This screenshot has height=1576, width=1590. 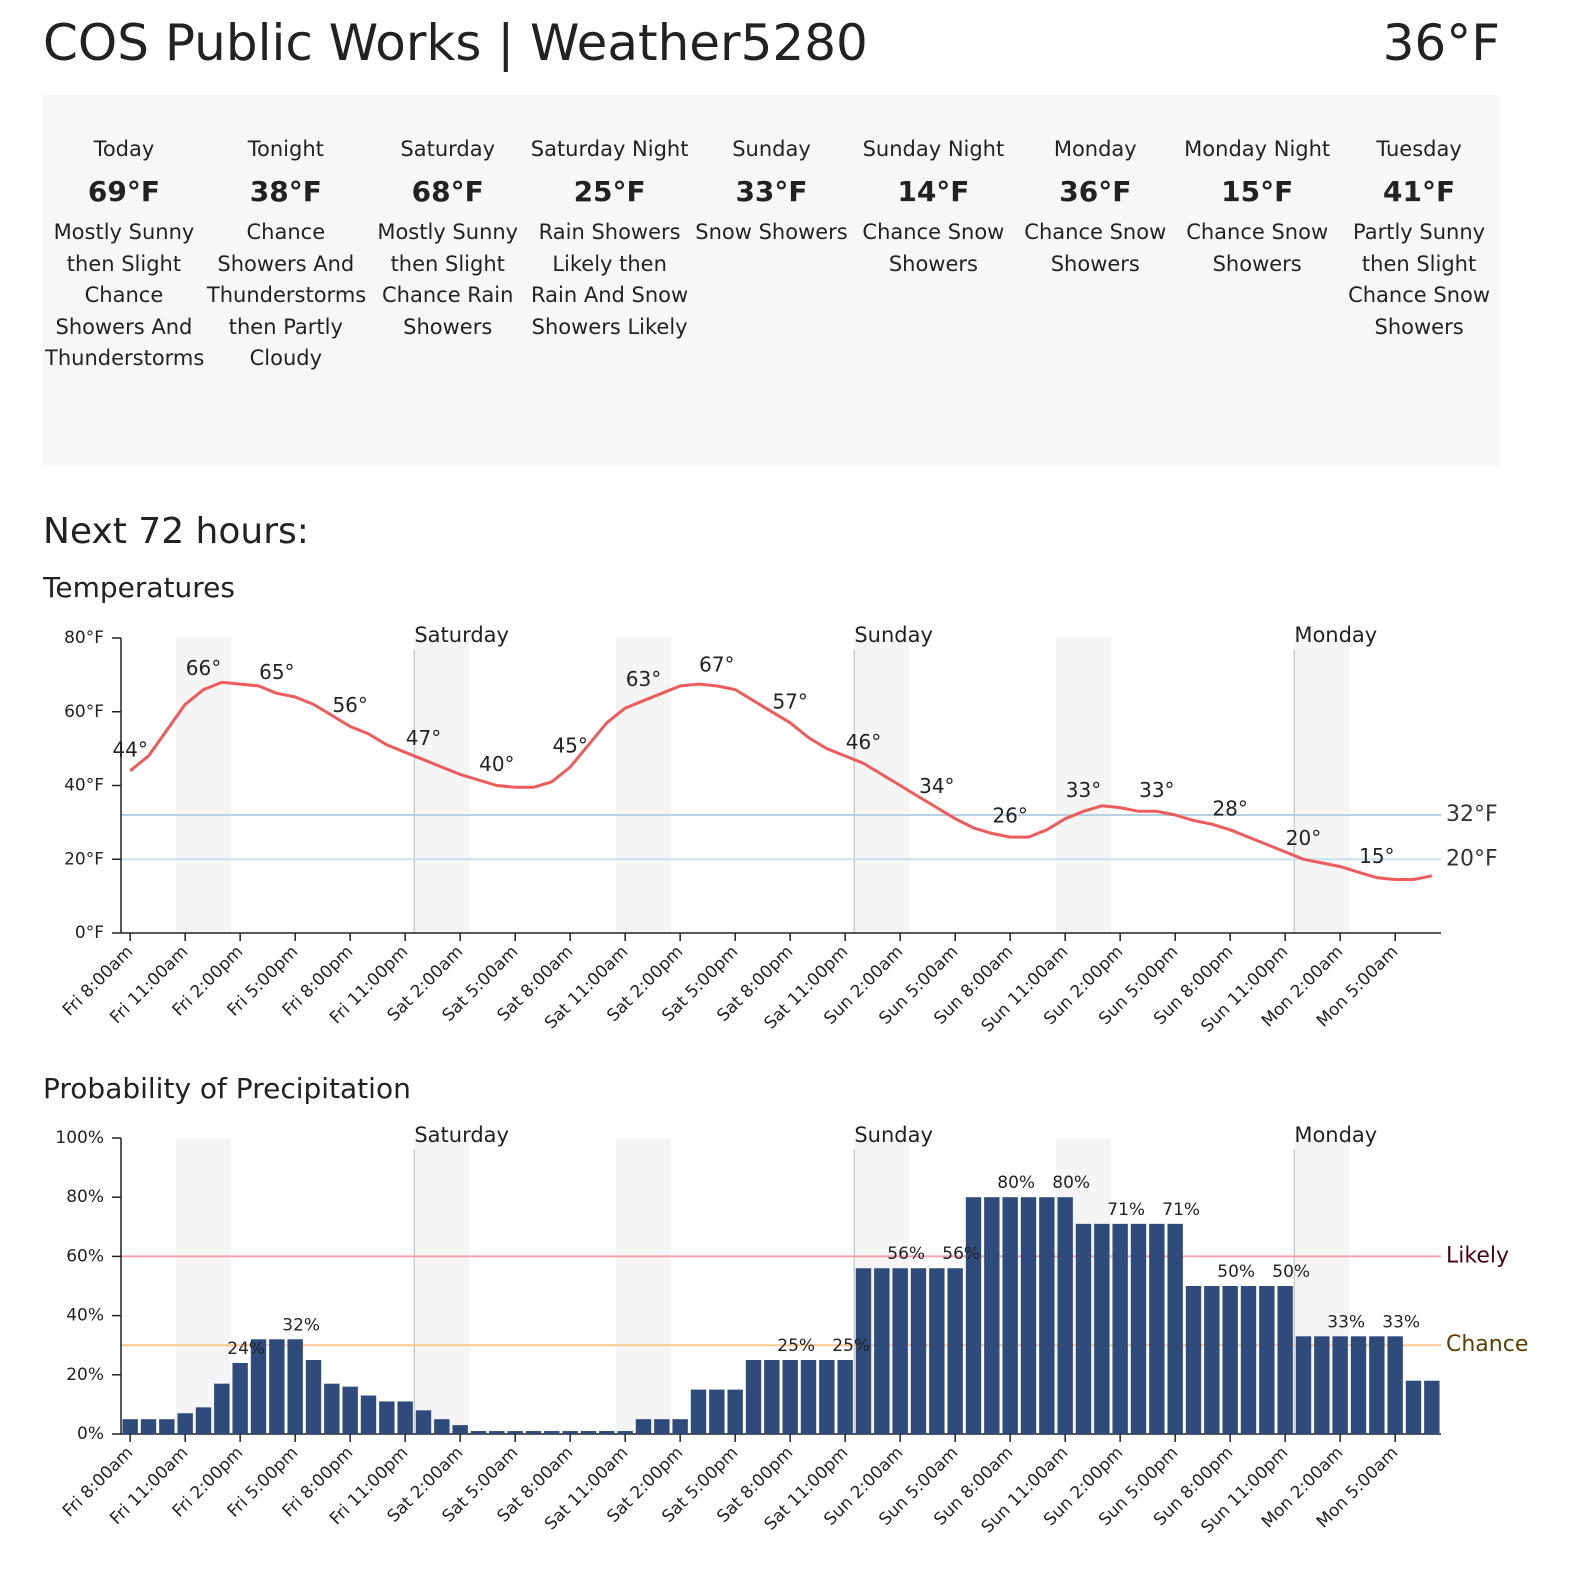 What do you see at coordinates (246, 1349) in the screenshot?
I see `data-label: 24%` at bounding box center [246, 1349].